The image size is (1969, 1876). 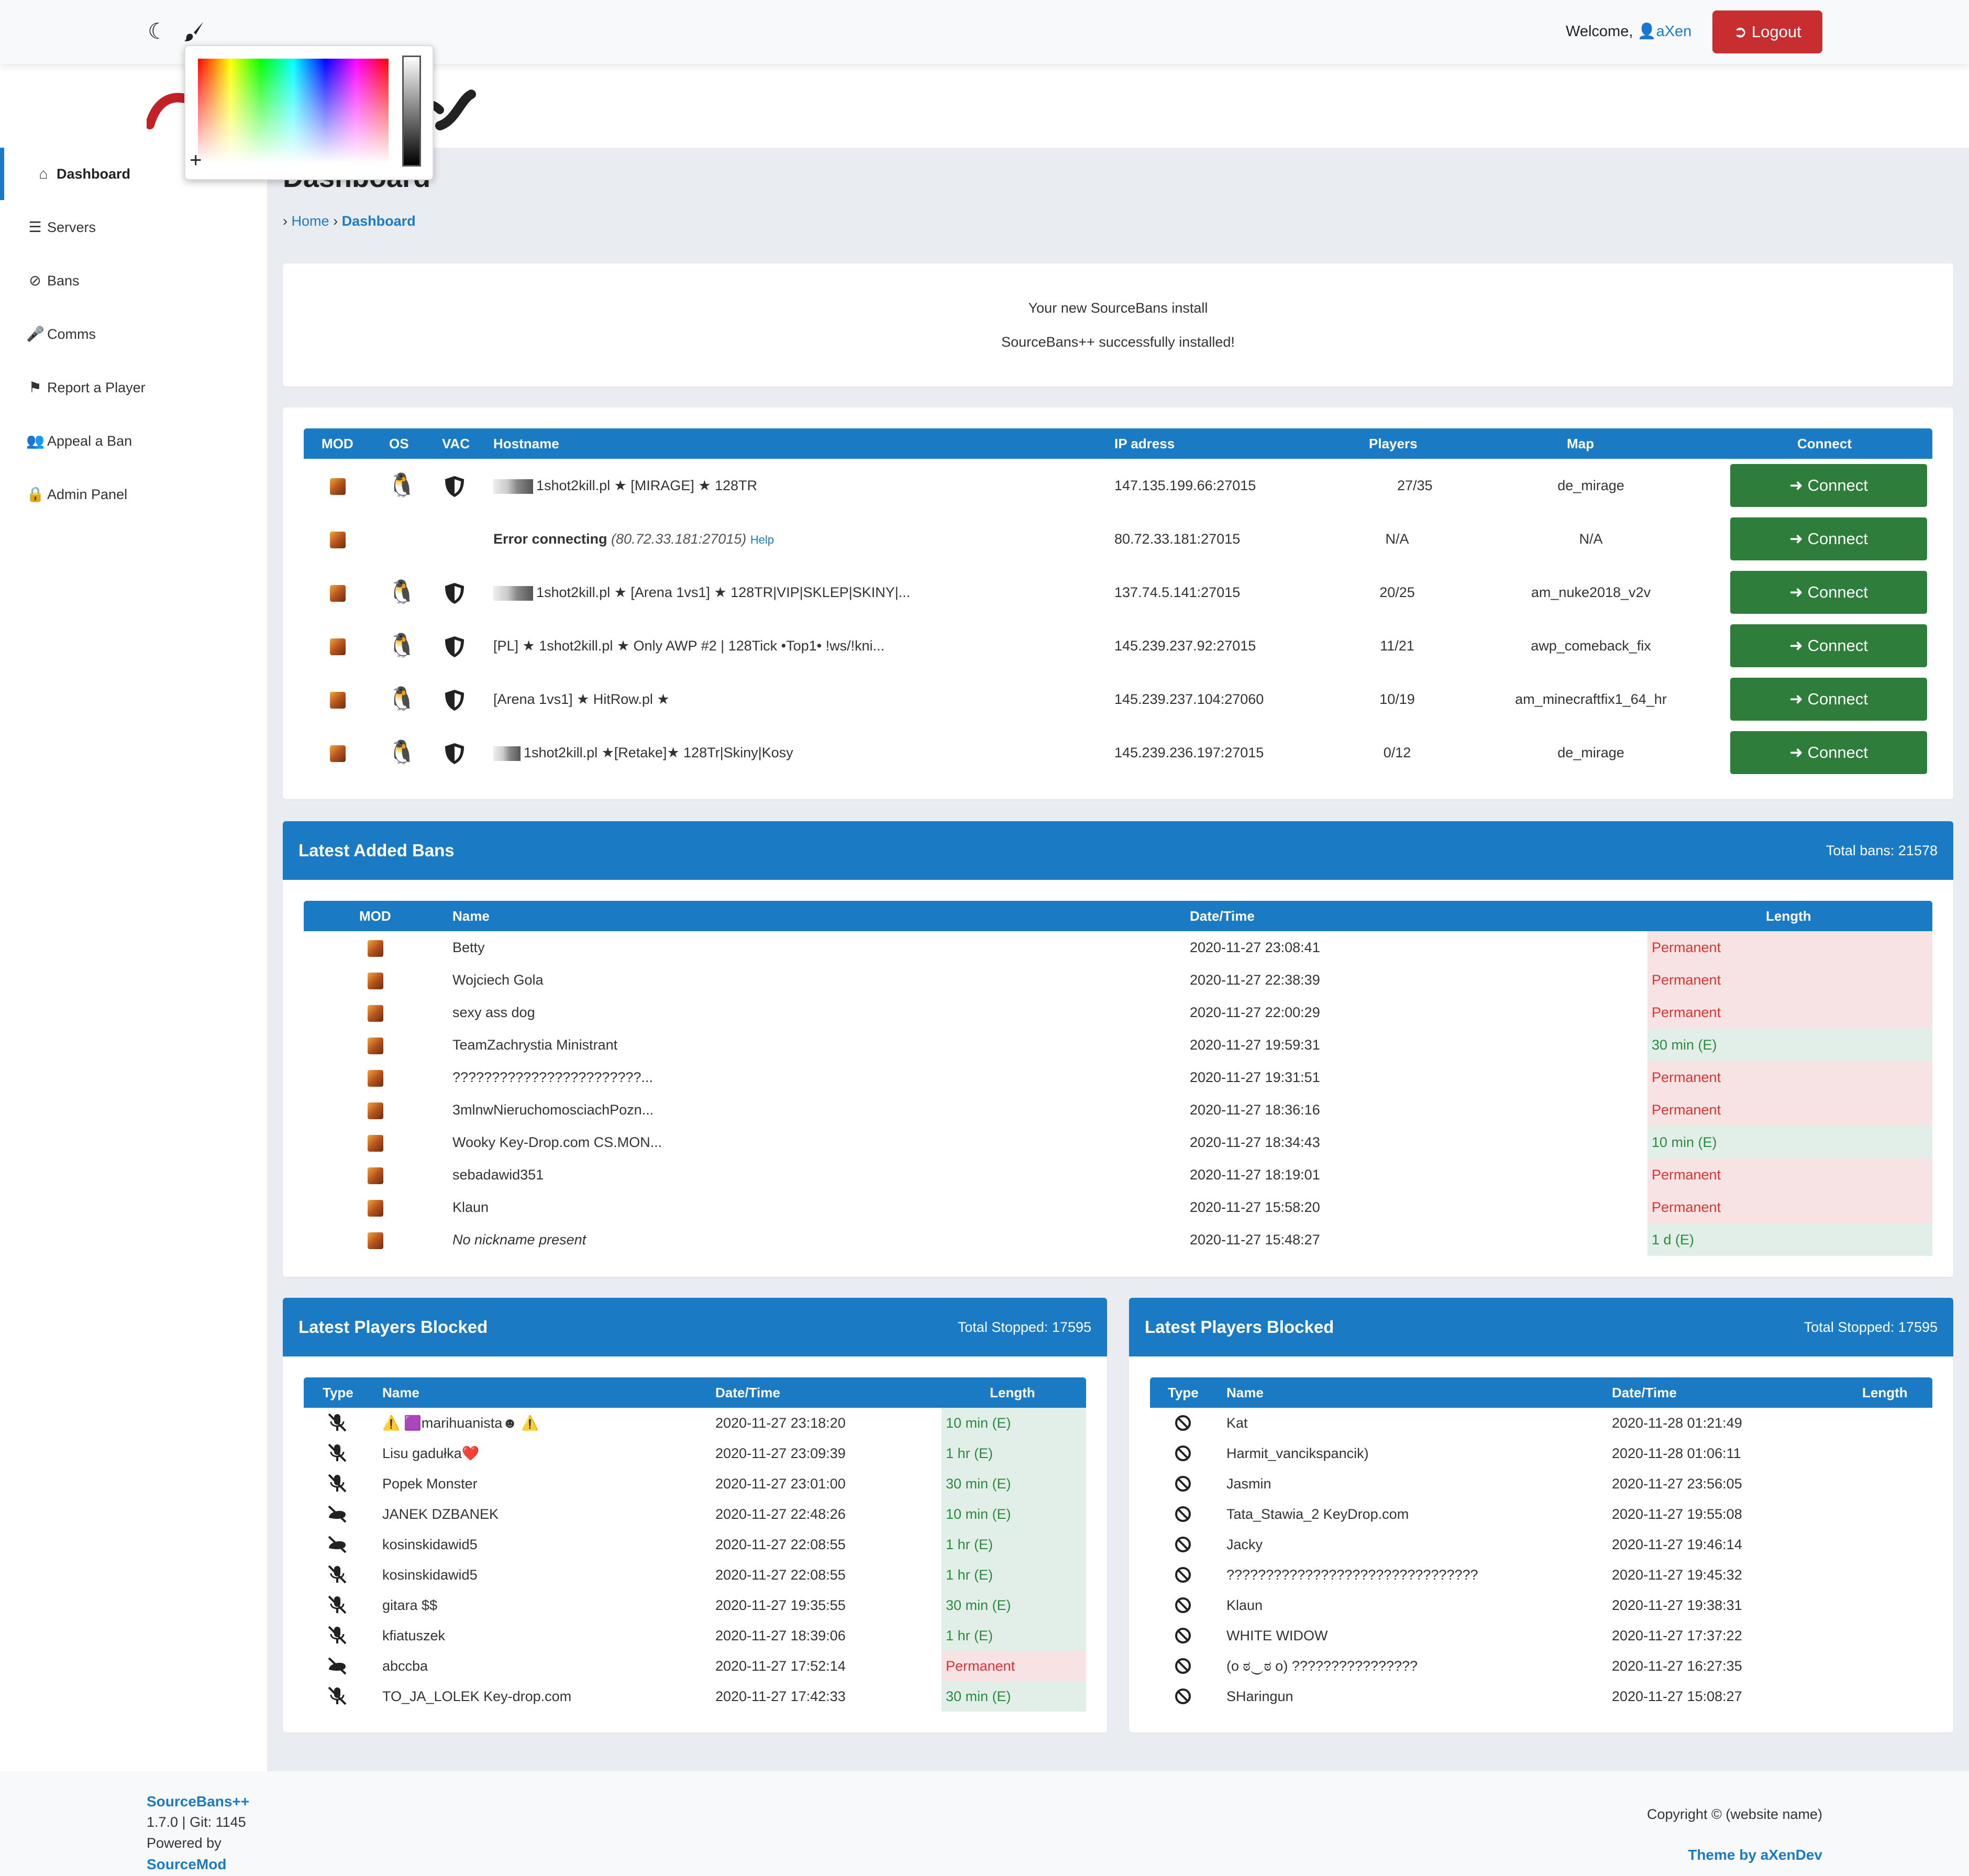 I want to click on blocked-row: kfiatuszek 2020-11-27 18:39:06 1 hr (E), so click(x=695, y=1635).